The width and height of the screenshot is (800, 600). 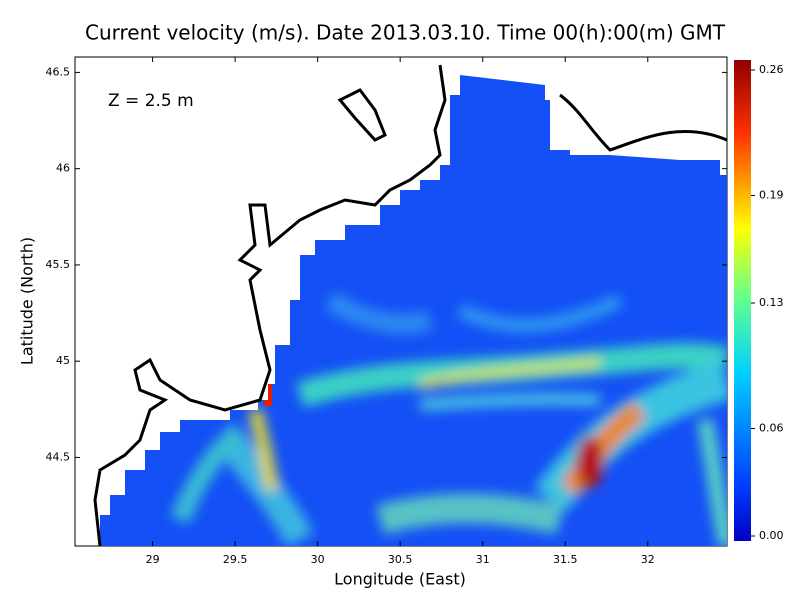 What do you see at coordinates (58, 71) in the screenshot?
I see `y-tick-label: 46.5` at bounding box center [58, 71].